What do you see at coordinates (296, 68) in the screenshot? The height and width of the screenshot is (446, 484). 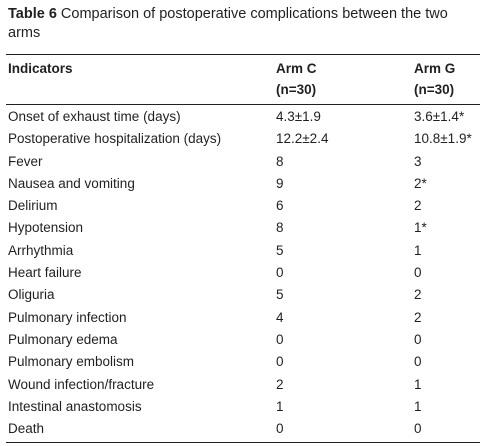 I see `header-arm-c: Arm C` at bounding box center [296, 68].